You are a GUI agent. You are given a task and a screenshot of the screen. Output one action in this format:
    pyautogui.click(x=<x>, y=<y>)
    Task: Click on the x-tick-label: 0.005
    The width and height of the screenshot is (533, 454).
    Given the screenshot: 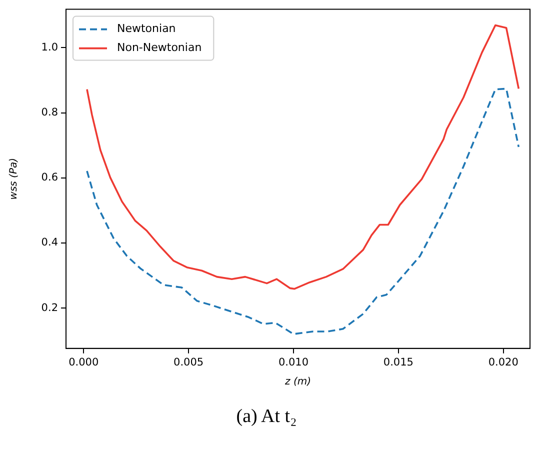 What is the action you would take?
    pyautogui.click(x=189, y=362)
    